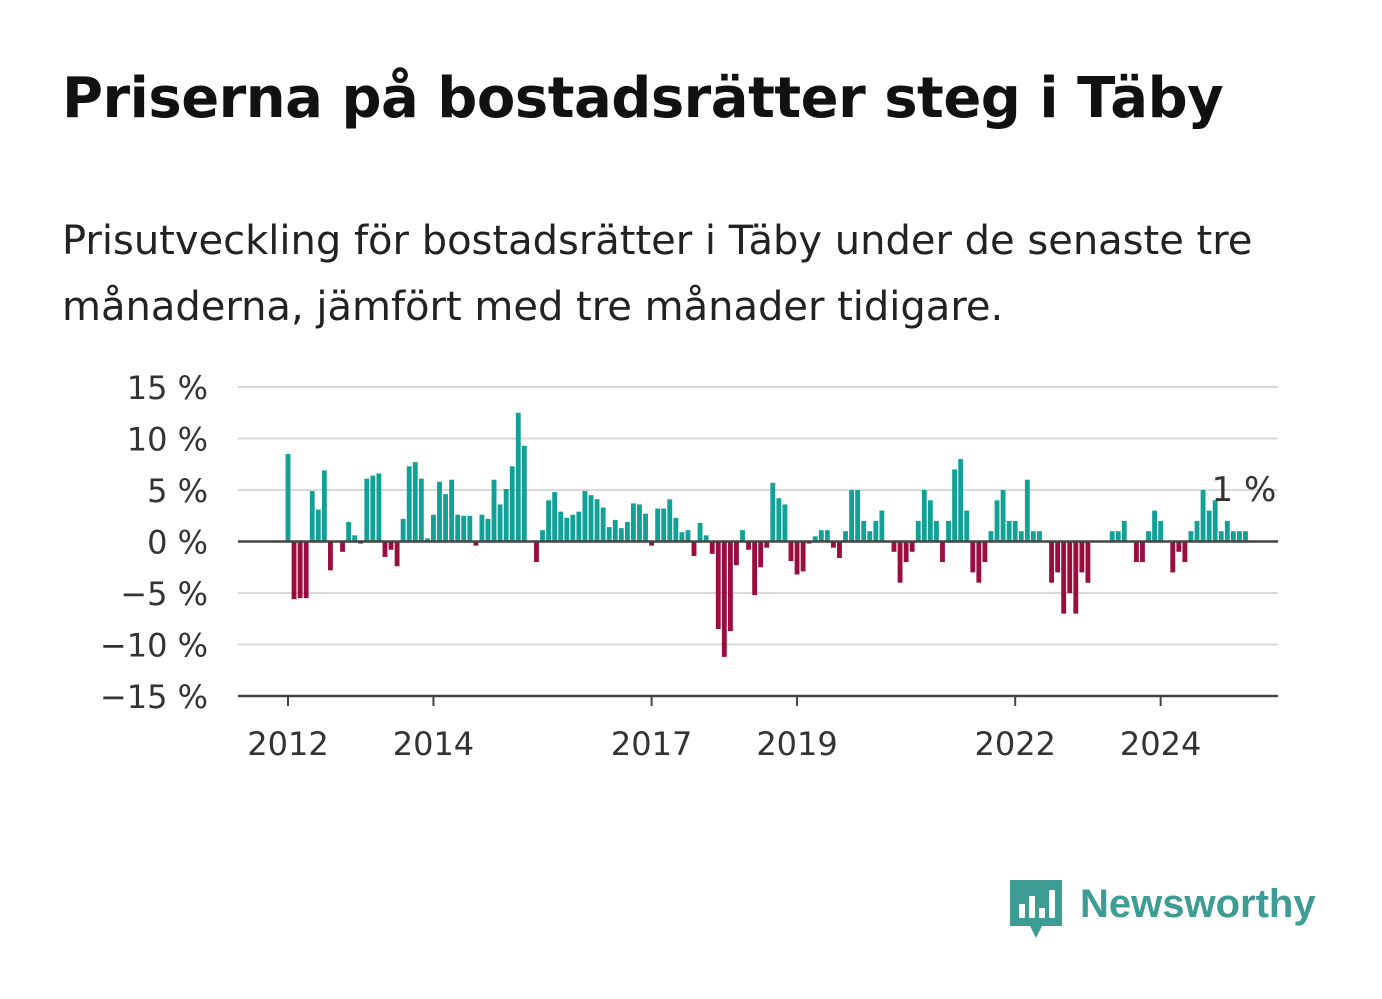 This screenshot has height=999, width=1382. Describe the element at coordinates (643, 98) in the screenshot. I see `chart-title: Priserna på bostadsrätter steg i Täby` at that location.